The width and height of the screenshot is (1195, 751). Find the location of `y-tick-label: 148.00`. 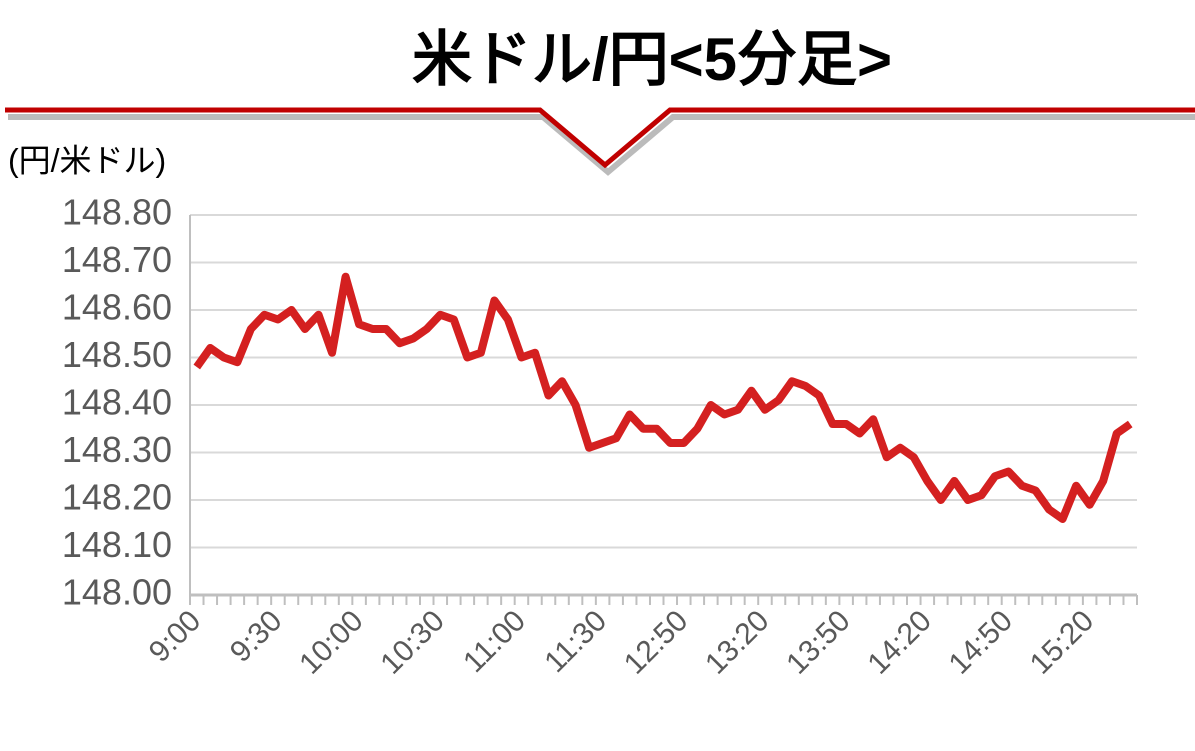

y-tick-label: 148.00 is located at coordinates (117, 592).